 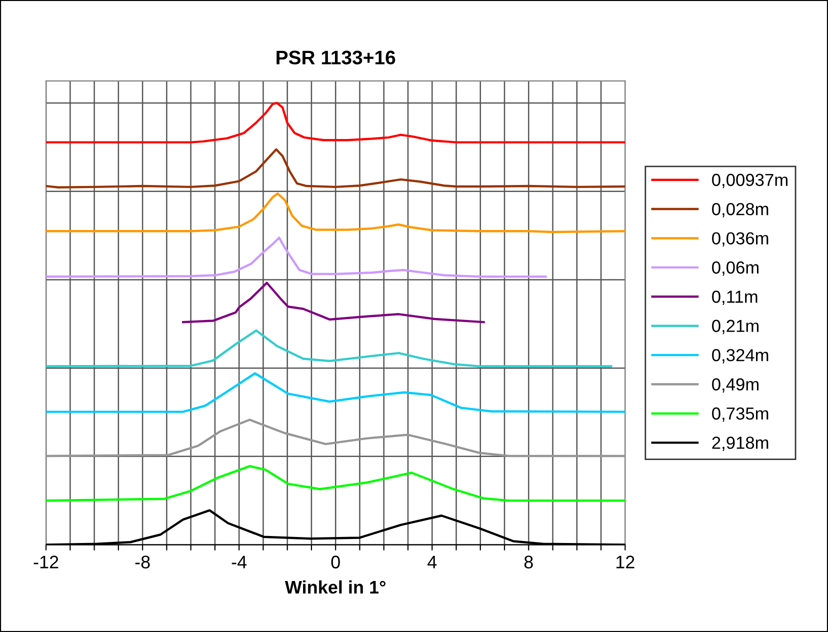 I want to click on legend-label: 2,918m, so click(x=740, y=443).